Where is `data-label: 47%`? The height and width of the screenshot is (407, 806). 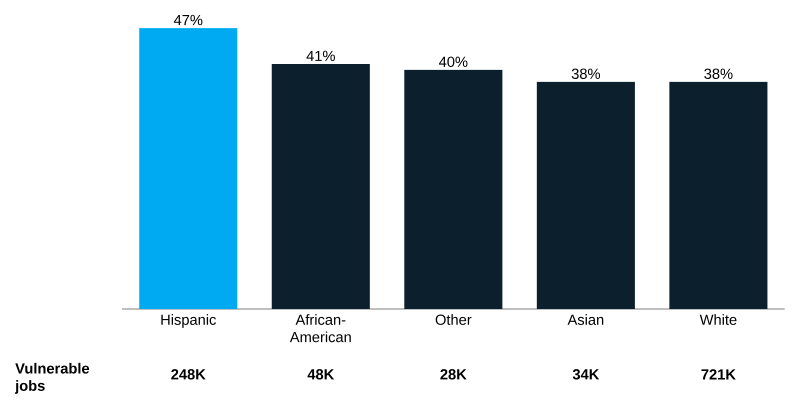 data-label: 47% is located at coordinates (188, 20).